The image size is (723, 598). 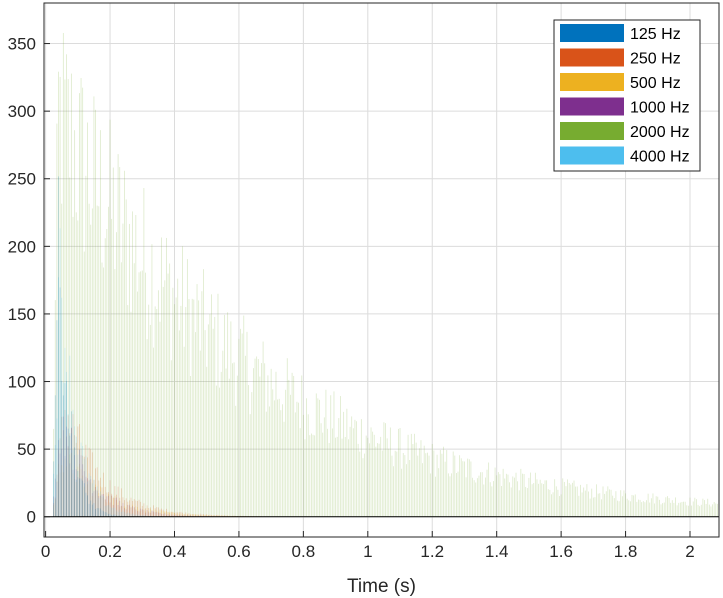 I want to click on y-tick-label: 0, so click(x=31, y=517).